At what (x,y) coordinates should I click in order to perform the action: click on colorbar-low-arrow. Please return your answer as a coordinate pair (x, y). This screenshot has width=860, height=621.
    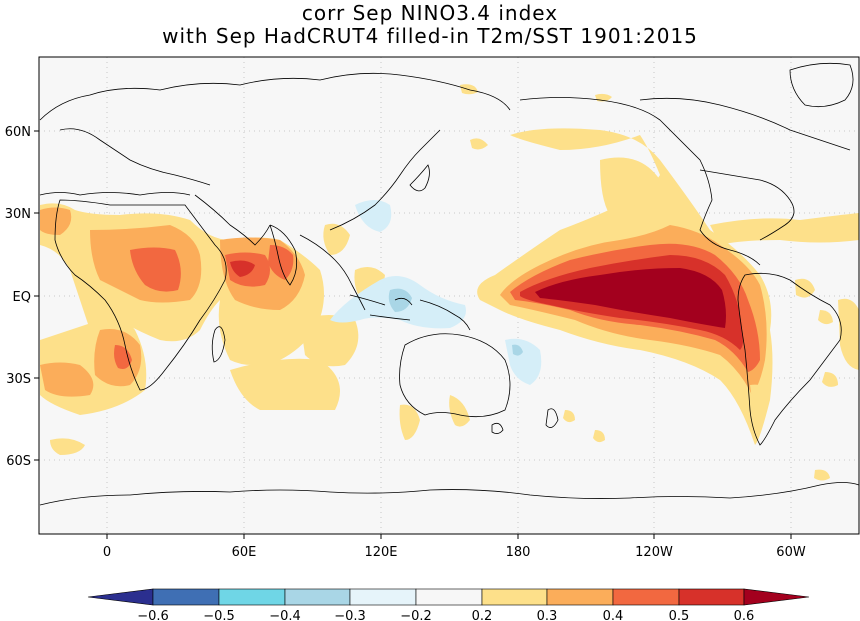
    Looking at the image, I should click on (120, 597).